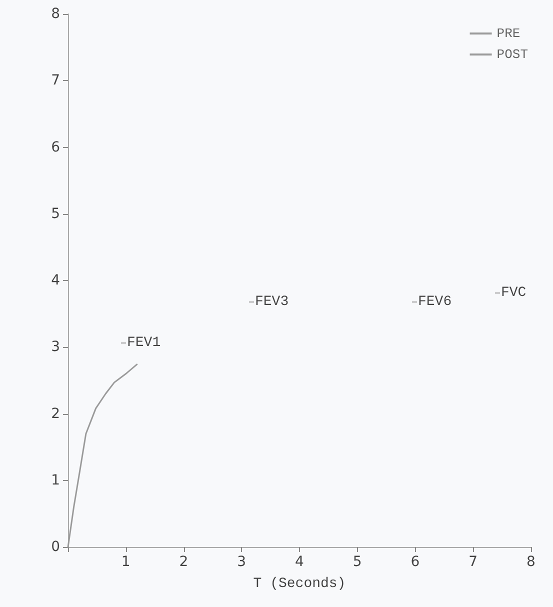 This screenshot has width=553, height=607. Describe the element at coordinates (183, 562) in the screenshot. I see `x-tick-label: 2` at that location.